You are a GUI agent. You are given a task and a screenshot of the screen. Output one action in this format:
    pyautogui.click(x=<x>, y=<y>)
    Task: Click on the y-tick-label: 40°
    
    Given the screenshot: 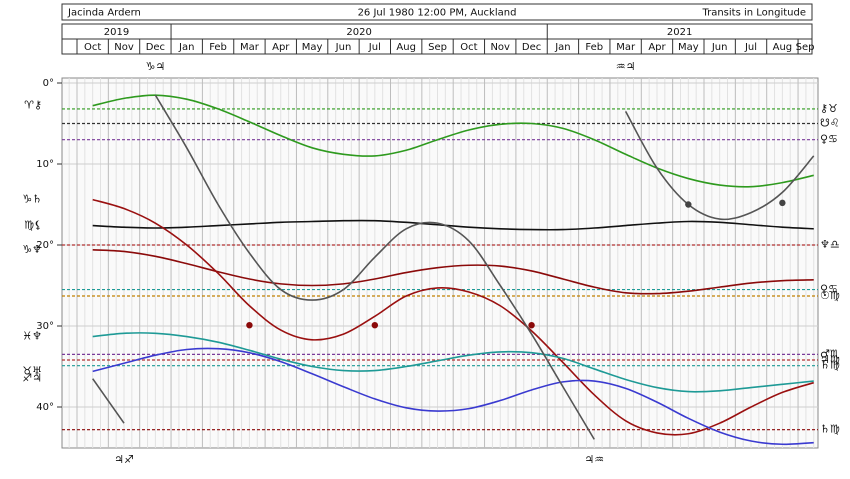 What is the action you would take?
    pyautogui.click(x=45, y=407)
    